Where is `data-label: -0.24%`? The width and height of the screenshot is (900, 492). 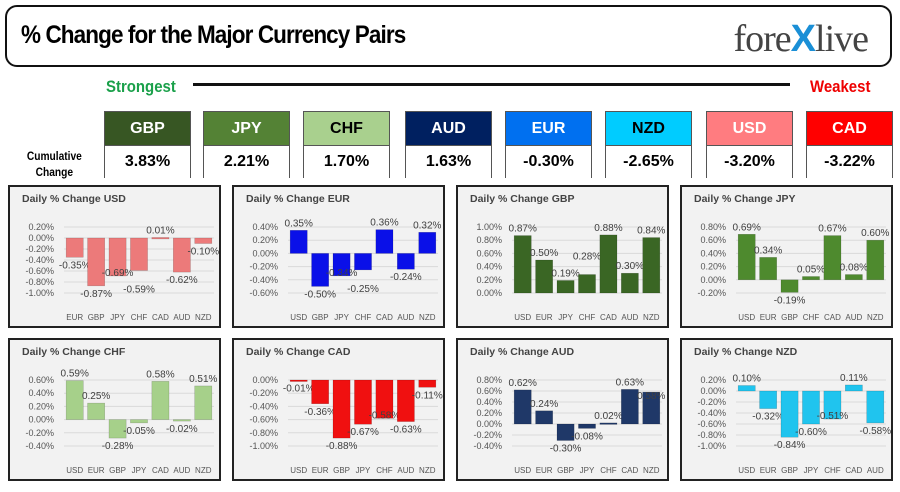
data-label: -0.24% is located at coordinates (406, 277).